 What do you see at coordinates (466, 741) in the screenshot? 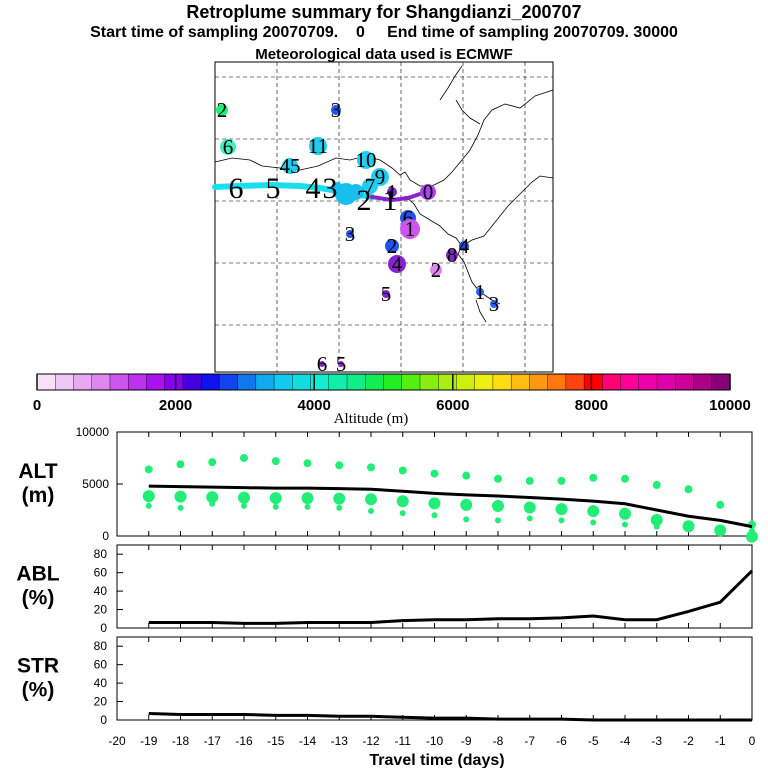
I see `x-tick-label: -9` at bounding box center [466, 741].